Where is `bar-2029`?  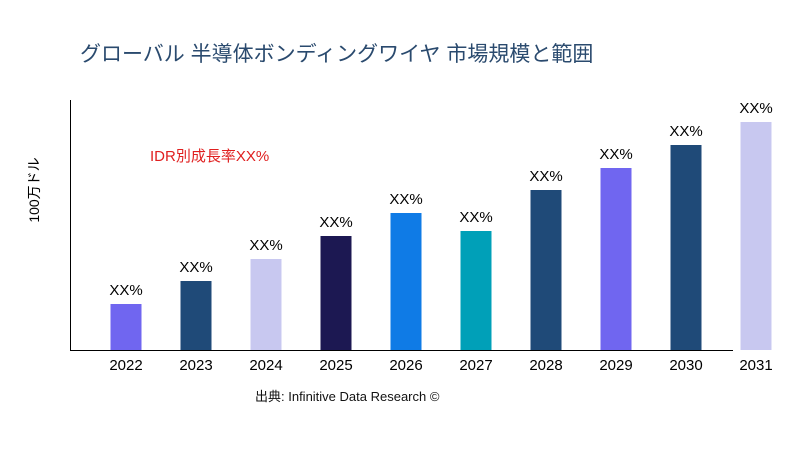 bar-2029 is located at coordinates (616, 259).